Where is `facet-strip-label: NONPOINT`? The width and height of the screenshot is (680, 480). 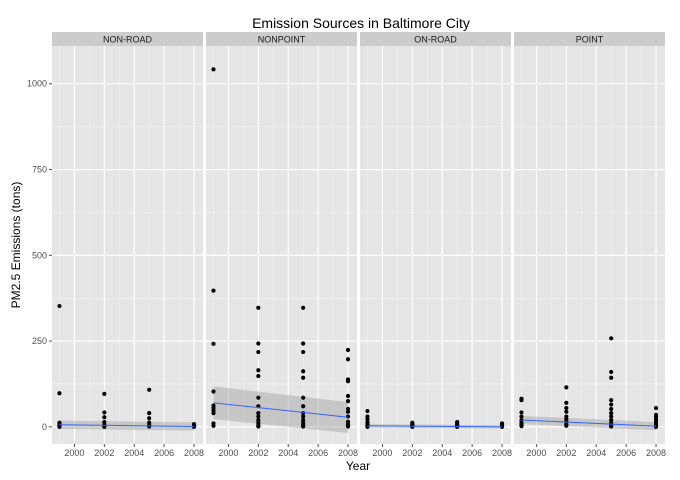 facet-strip-label: NONPOINT is located at coordinates (282, 40).